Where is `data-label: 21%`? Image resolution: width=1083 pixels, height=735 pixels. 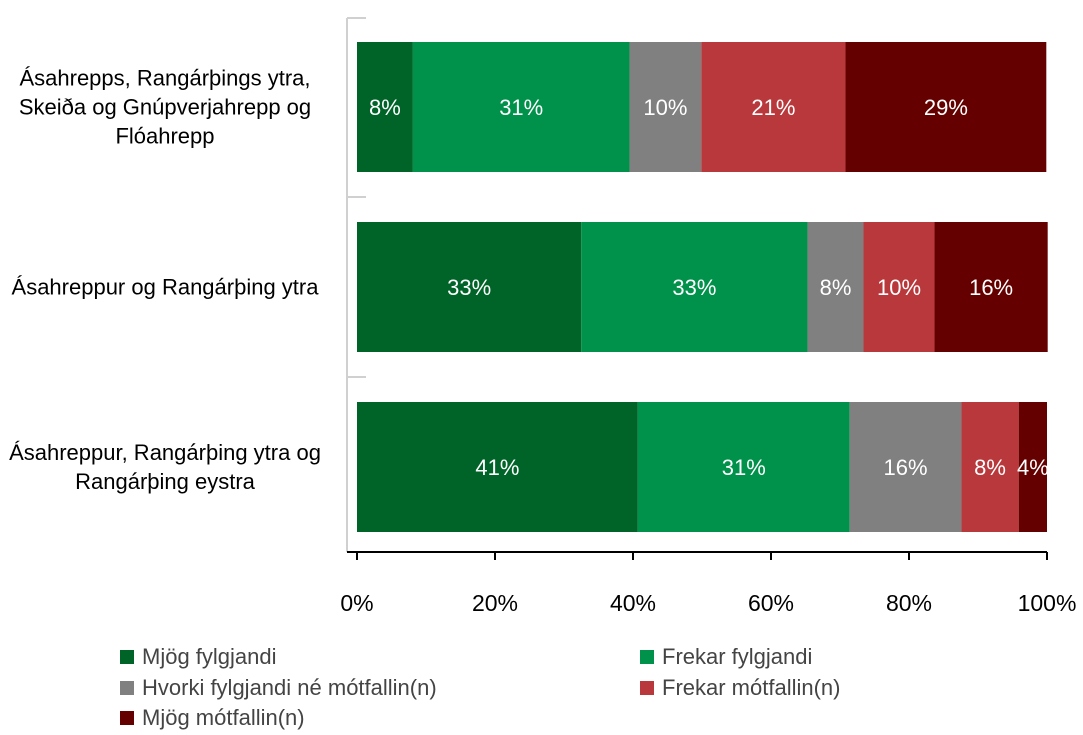
data-label: 21% is located at coordinates (773, 107).